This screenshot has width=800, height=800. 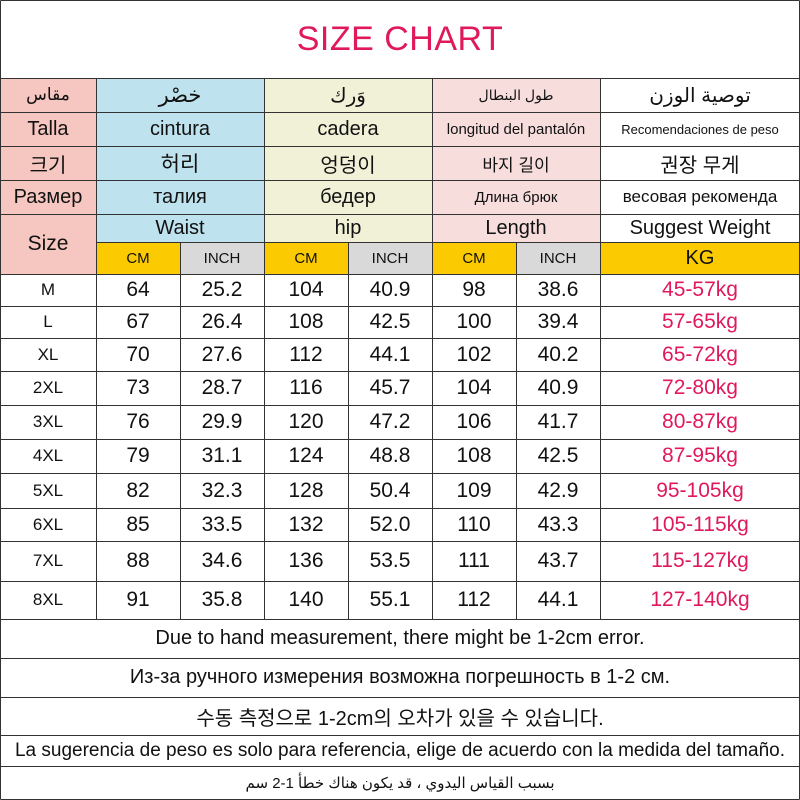 I want to click on measurement-cell: 40.9, so click(x=390, y=290).